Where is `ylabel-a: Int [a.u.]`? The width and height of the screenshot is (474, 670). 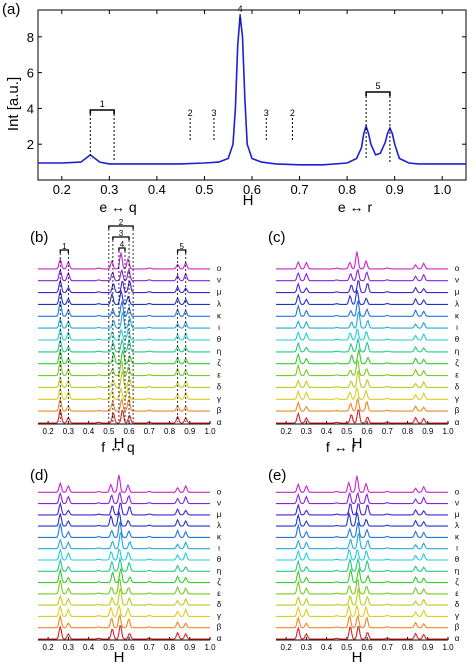 ylabel-a: Int [a.u.] is located at coordinates (13, 104).